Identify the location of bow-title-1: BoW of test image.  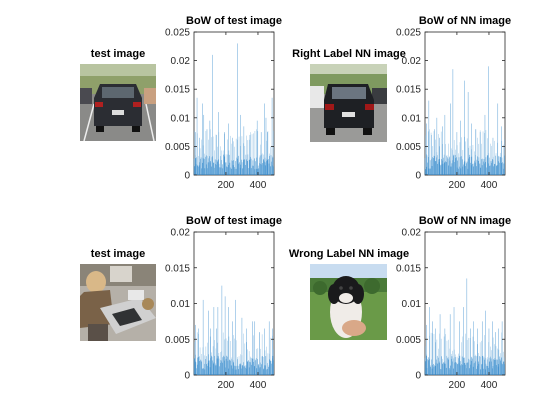
(234, 21).